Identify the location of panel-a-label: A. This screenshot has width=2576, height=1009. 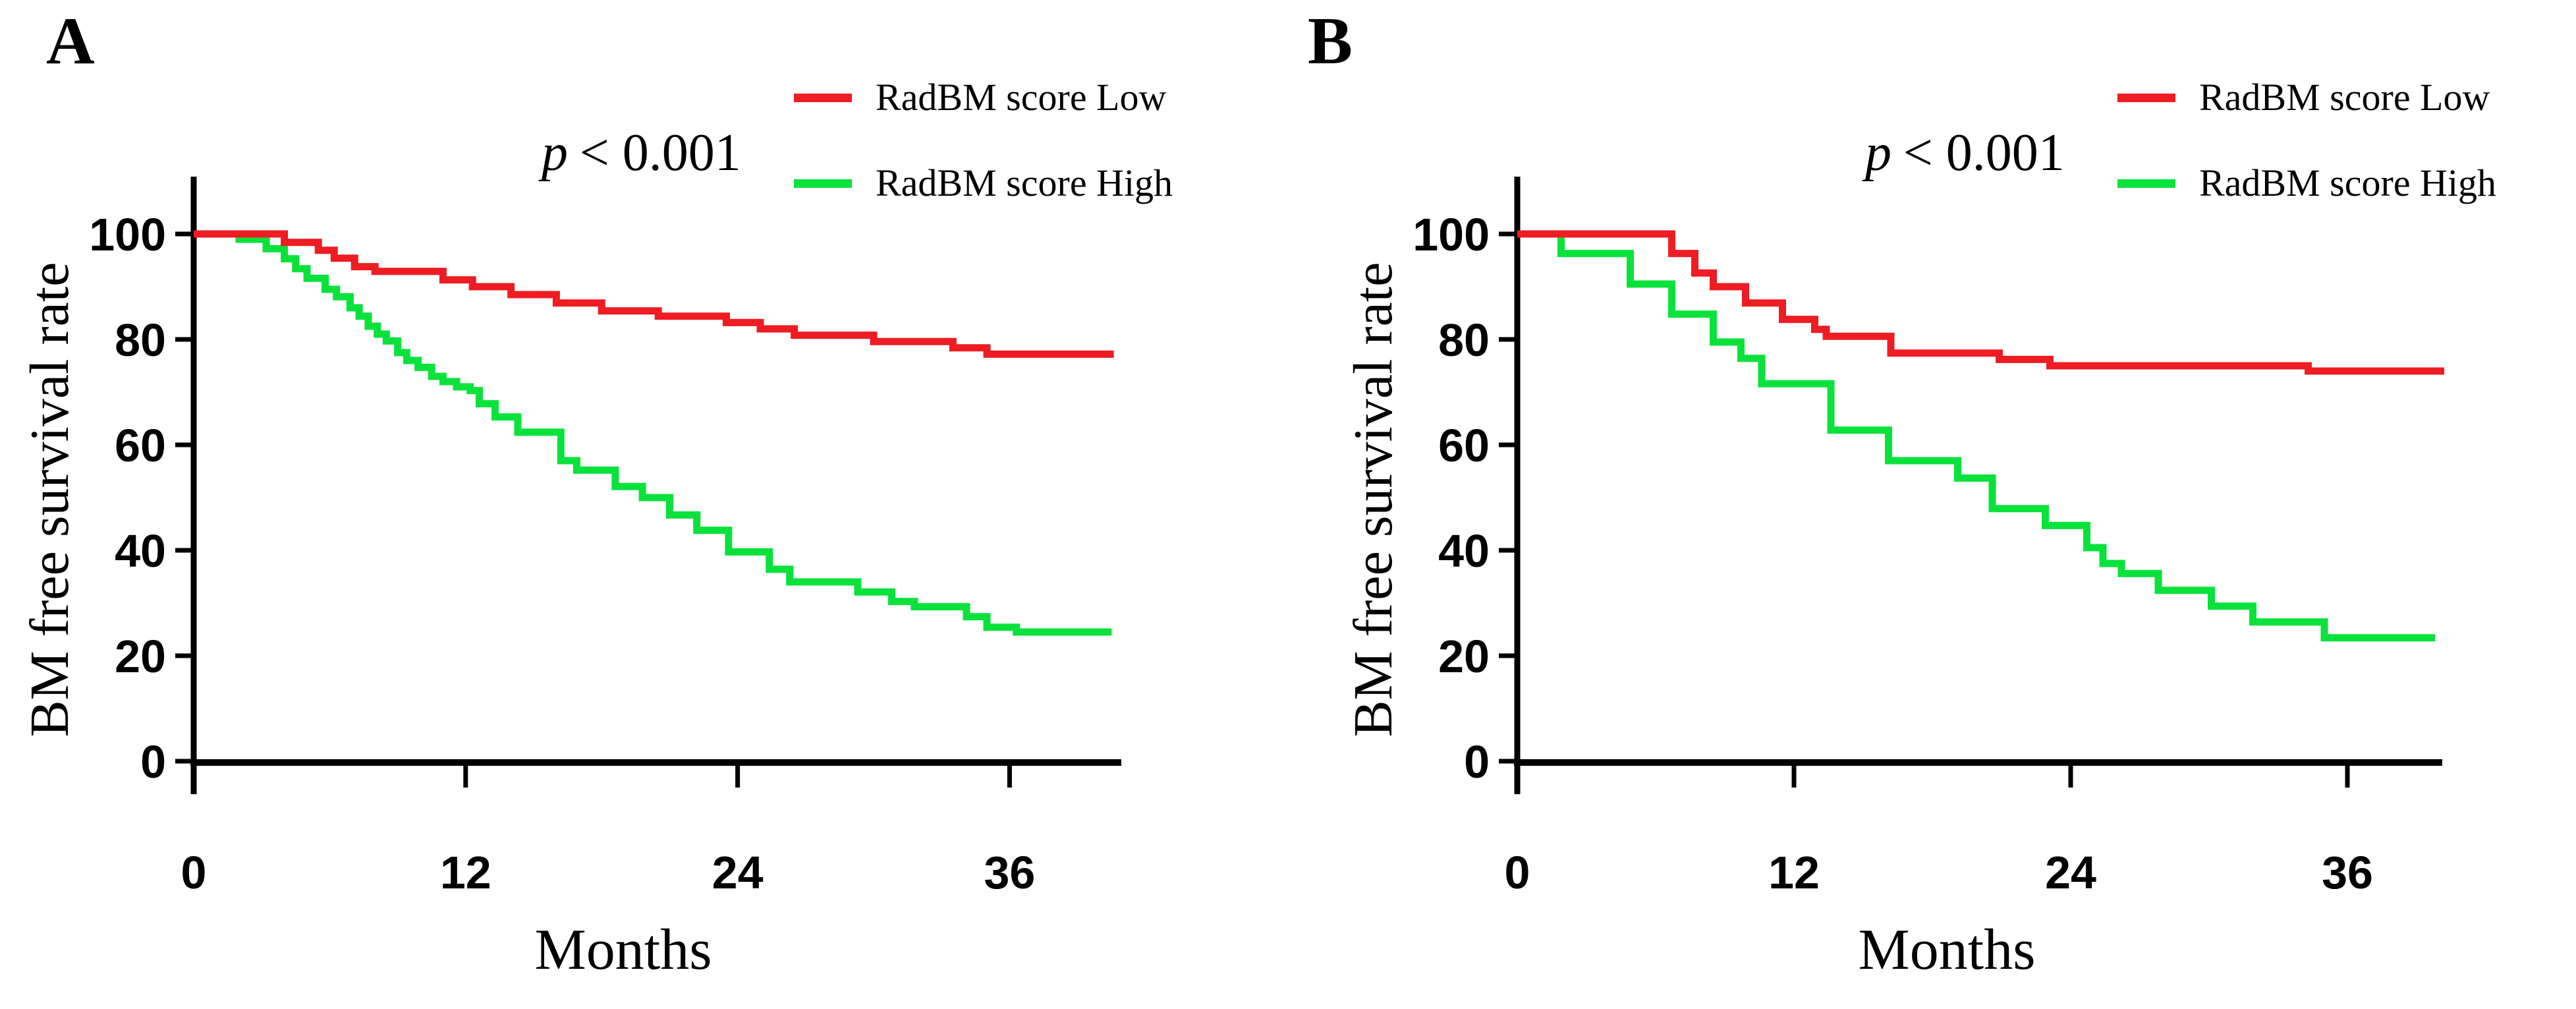
(70, 41).